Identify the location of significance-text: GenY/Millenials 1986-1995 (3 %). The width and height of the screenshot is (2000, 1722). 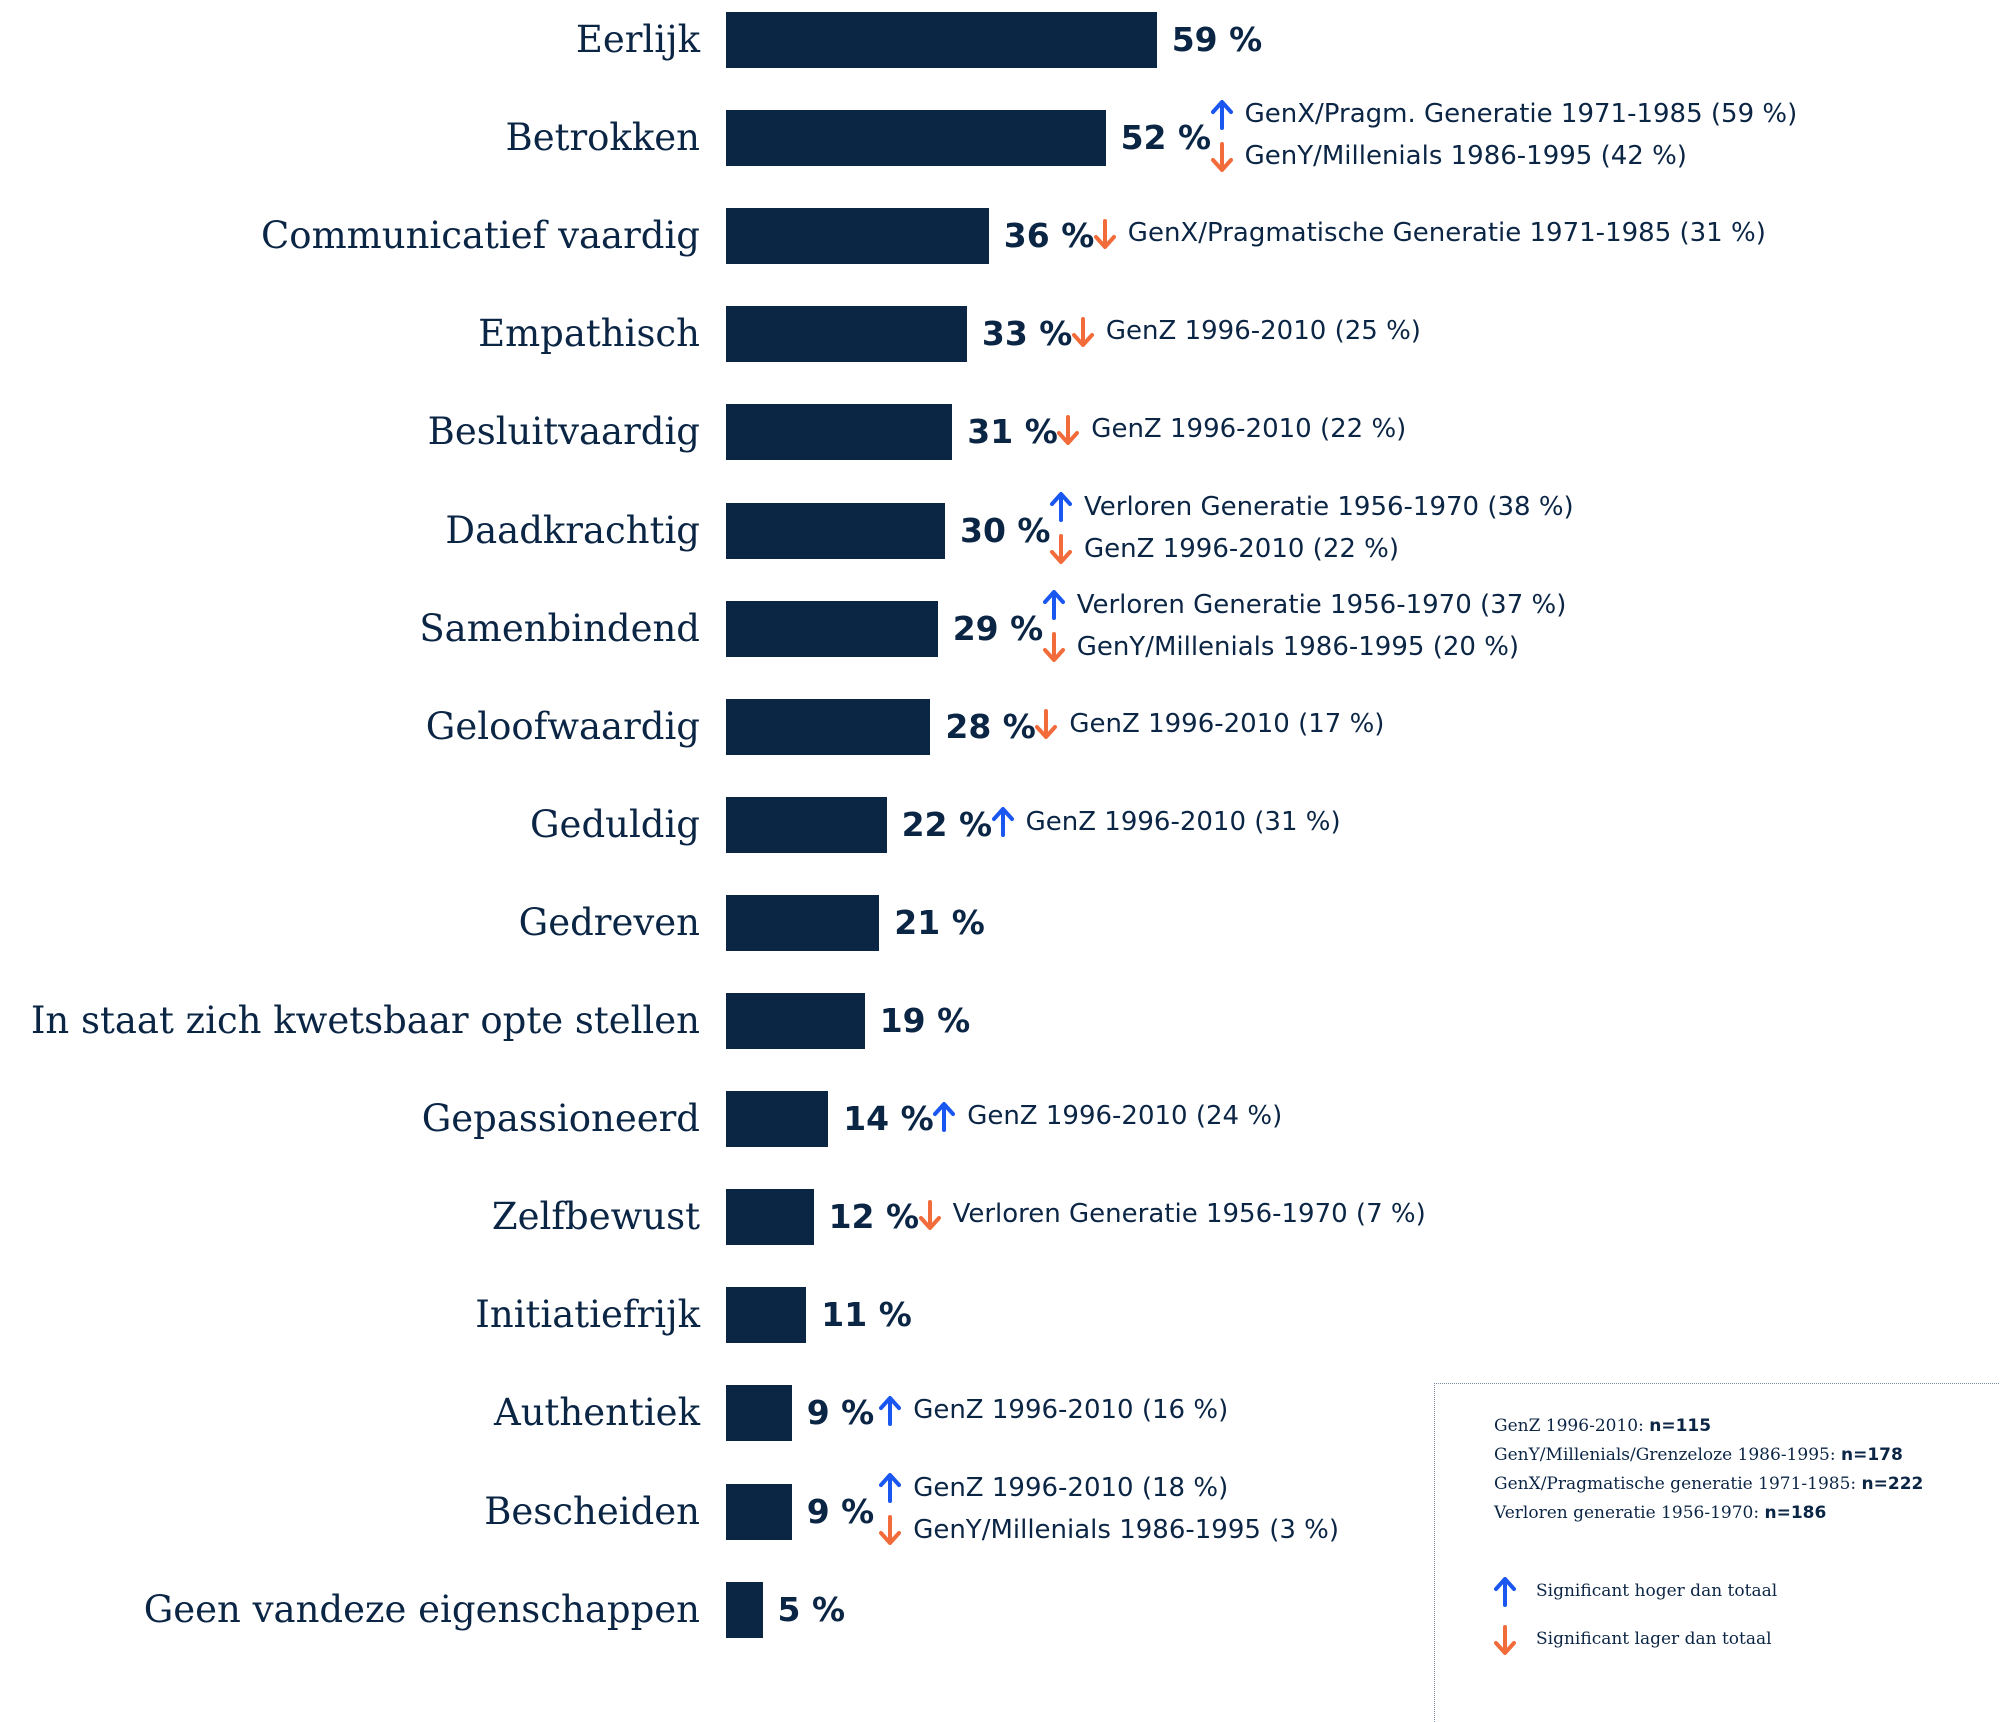
(1126, 1529).